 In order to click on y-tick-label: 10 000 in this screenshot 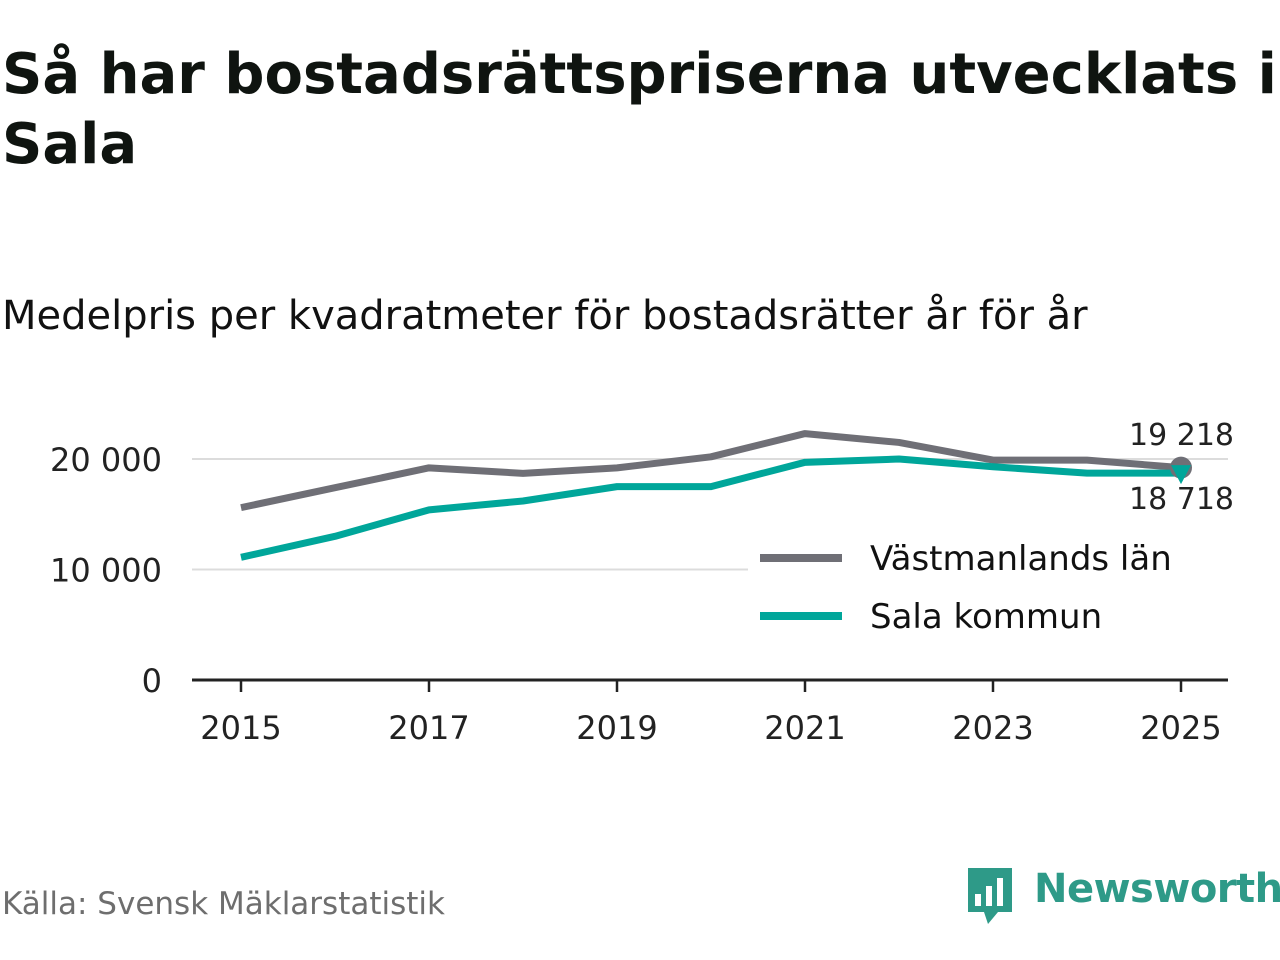, I will do `click(106, 571)`.